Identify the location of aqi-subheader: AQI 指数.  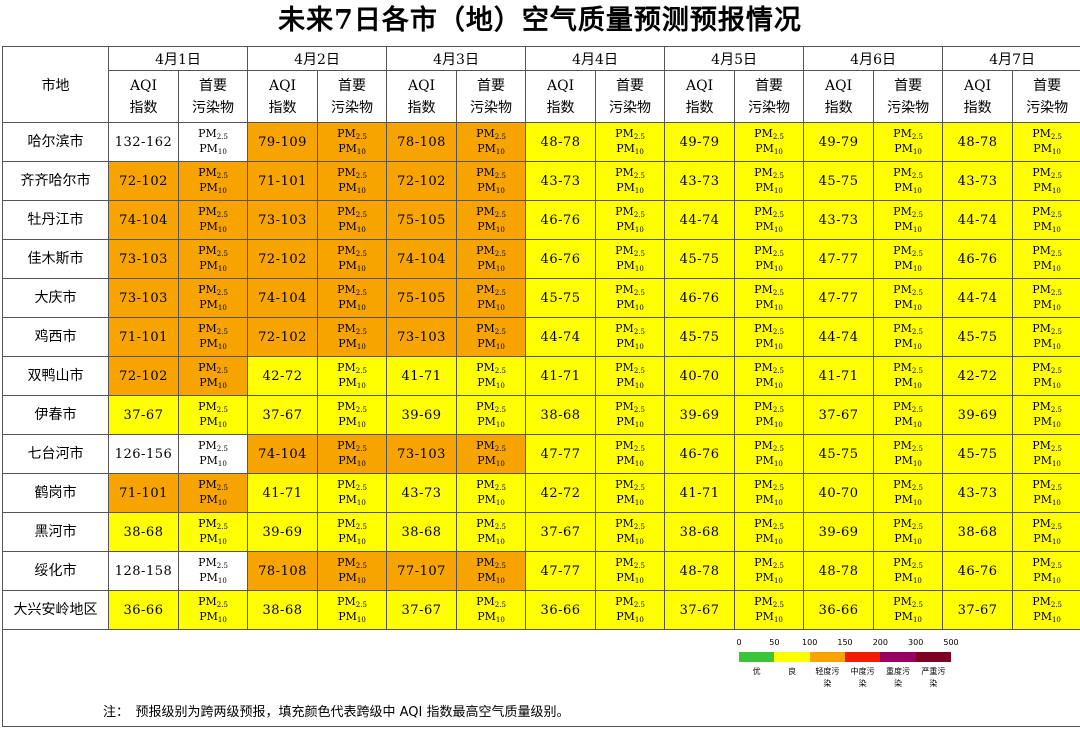
(978, 96).